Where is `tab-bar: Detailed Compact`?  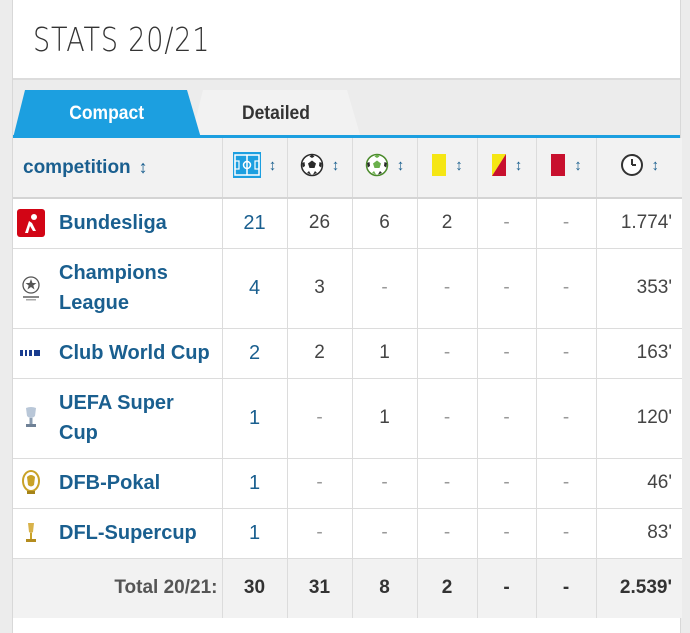
tab-bar: Detailed Compact is located at coordinates (346, 109).